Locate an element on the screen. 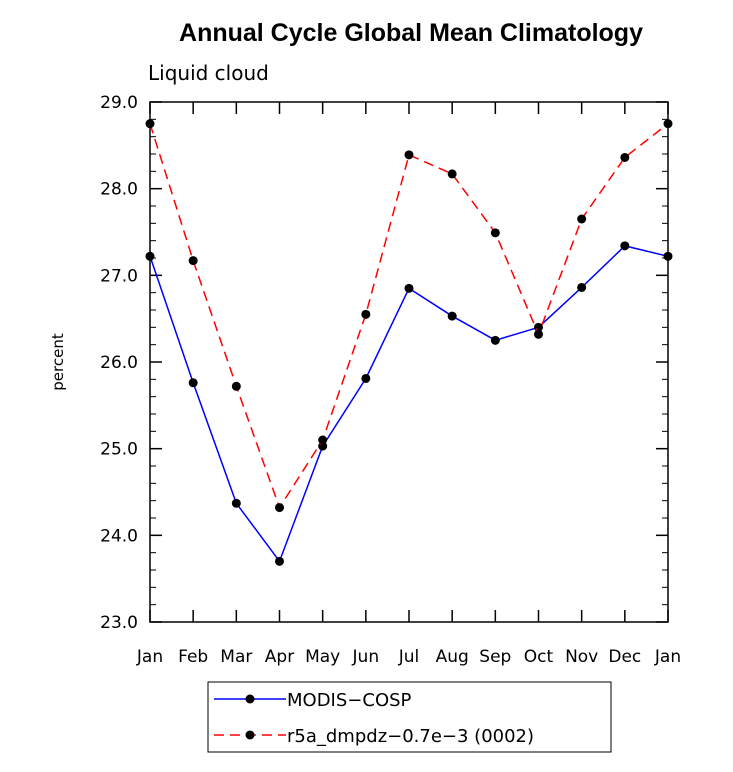 The image size is (733, 772). legend-box is located at coordinates (409, 717).